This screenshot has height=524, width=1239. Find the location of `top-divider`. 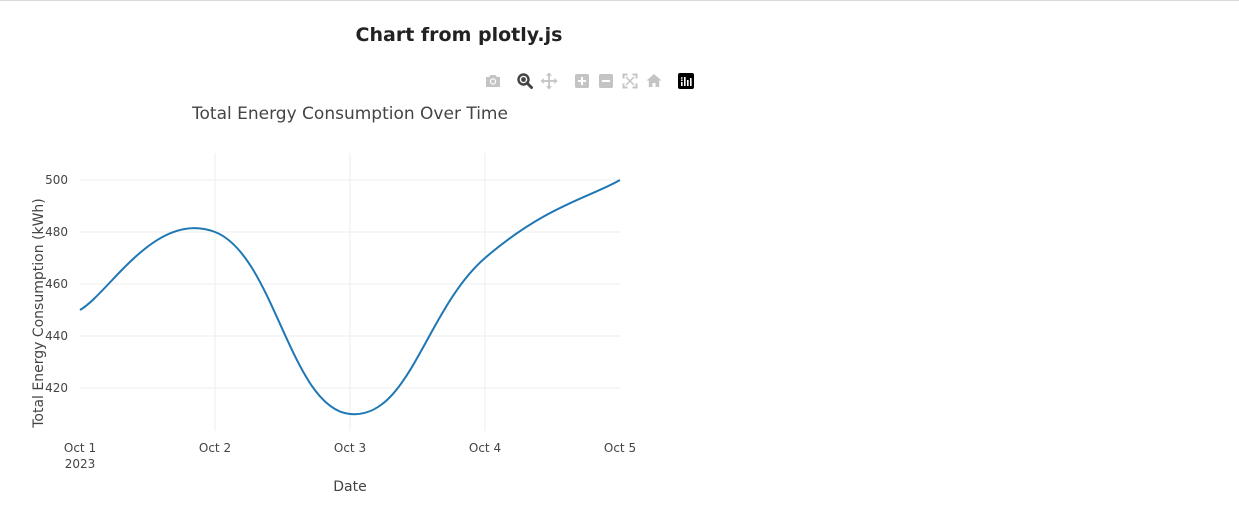

top-divider is located at coordinates (619, 0).